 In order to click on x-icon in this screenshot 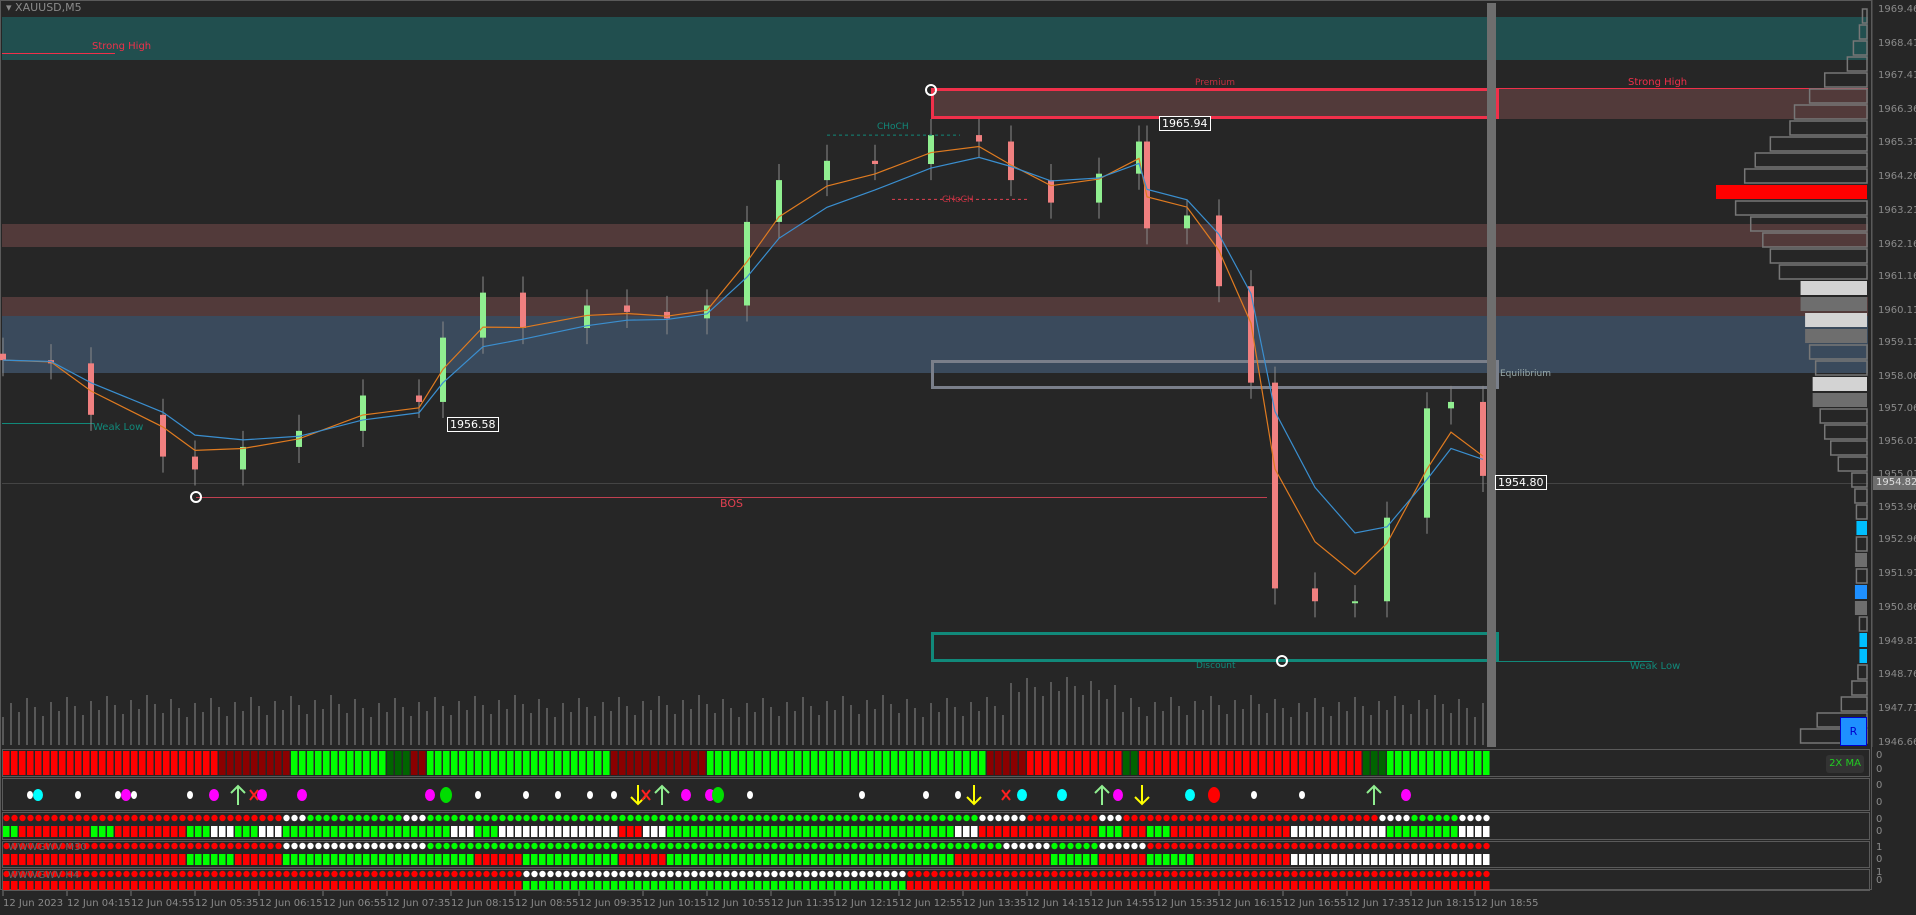, I will do `click(1006, 795)`.